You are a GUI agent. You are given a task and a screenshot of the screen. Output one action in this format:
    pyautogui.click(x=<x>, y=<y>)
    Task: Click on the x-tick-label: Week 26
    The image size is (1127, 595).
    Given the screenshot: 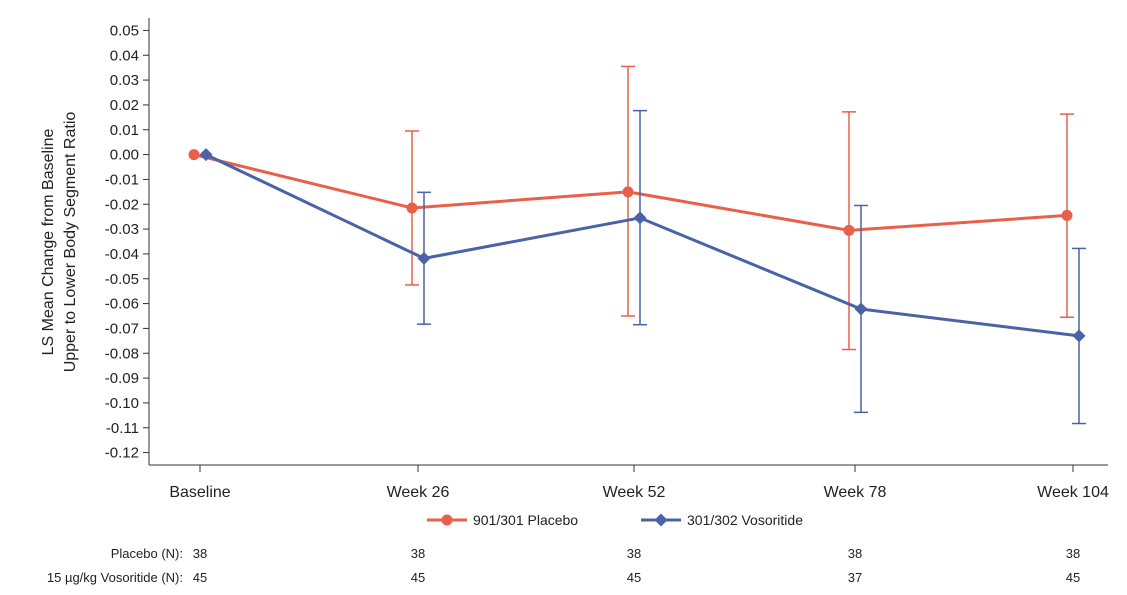 What is the action you would take?
    pyautogui.click(x=418, y=492)
    